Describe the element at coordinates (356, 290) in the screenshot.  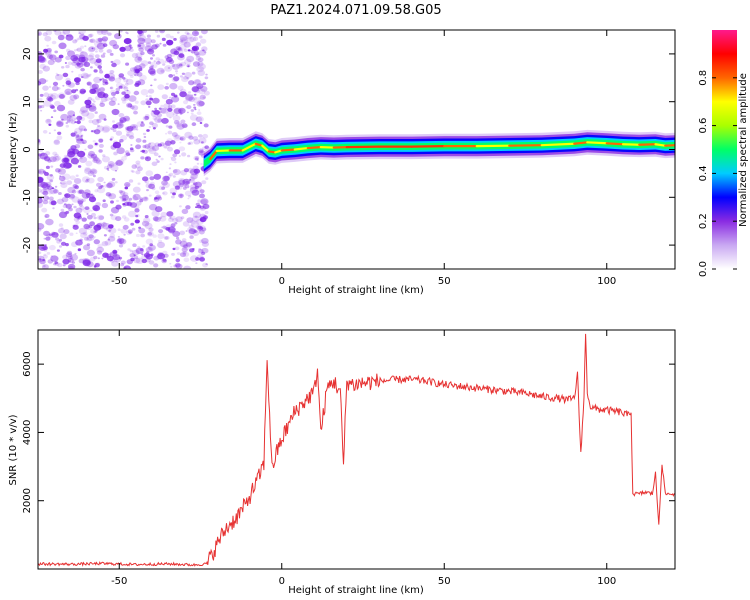
I see `spectrogram-x-axis-label: Height of straight line (km)` at that location.